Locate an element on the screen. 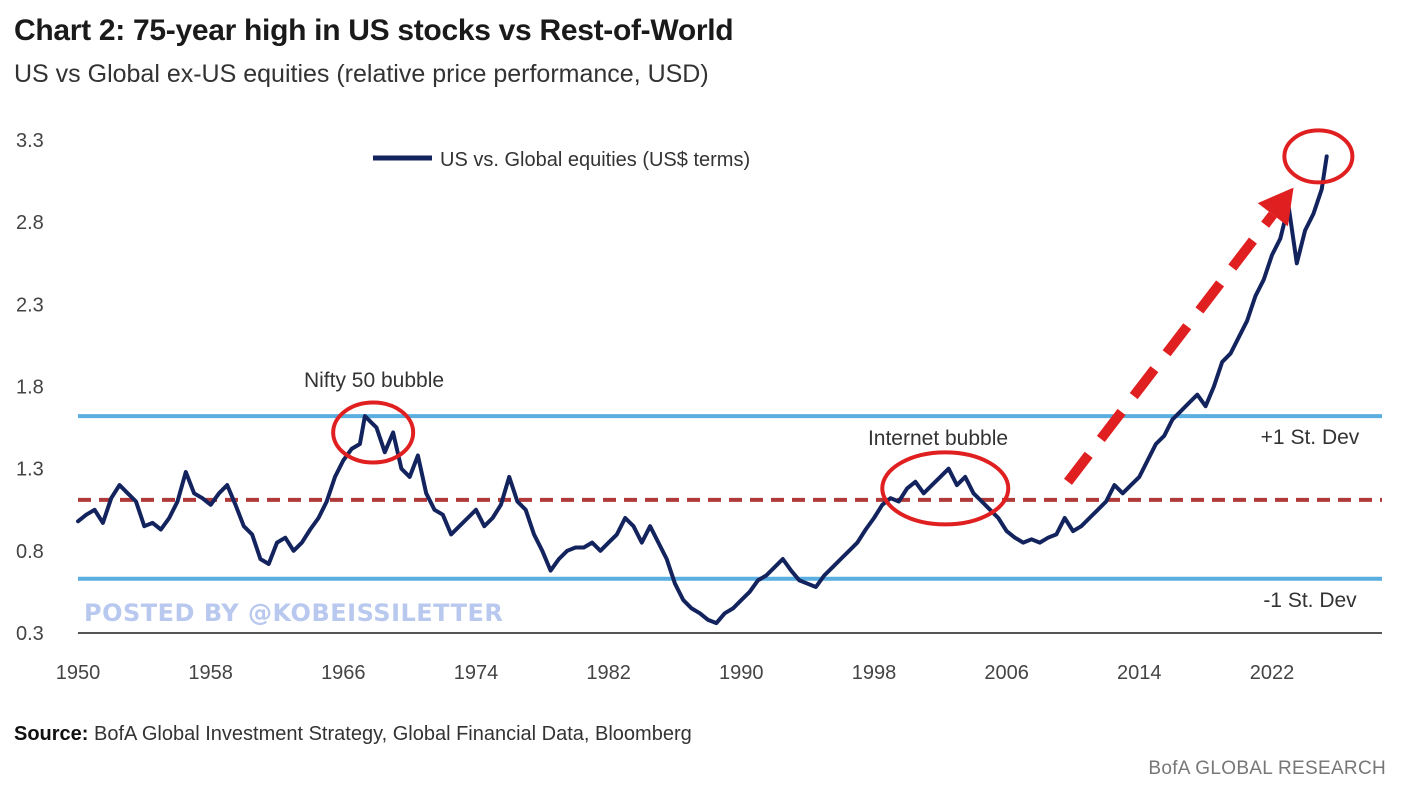  y-tick-label: 0.3 is located at coordinates (30, 634).